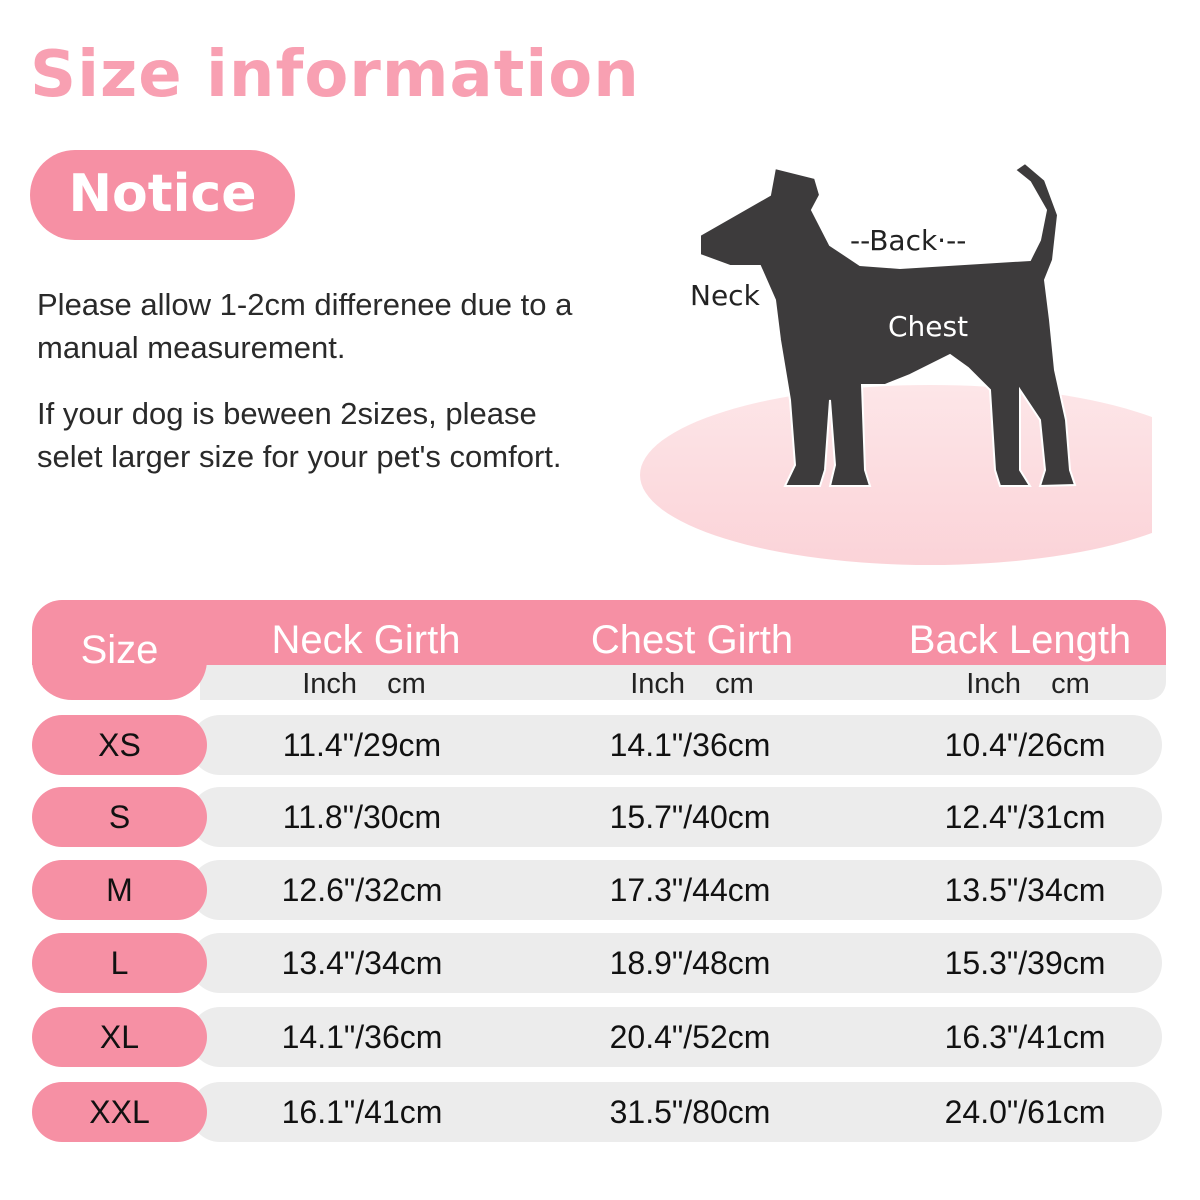 The width and height of the screenshot is (1200, 1200). I want to click on table-cell: 11.8"/30cm, so click(362, 817).